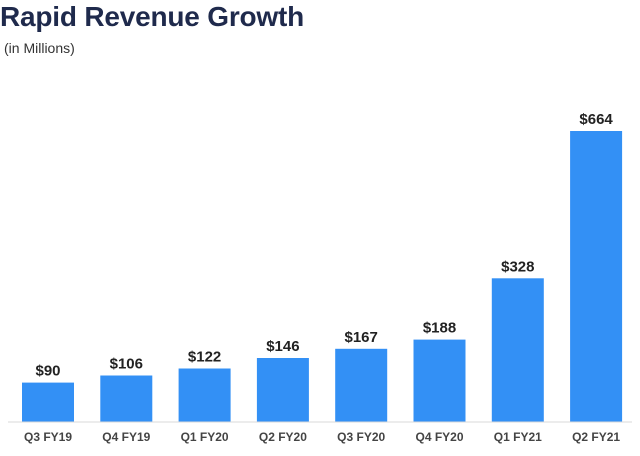 The height and width of the screenshot is (456, 640). What do you see at coordinates (517, 350) in the screenshot?
I see `bar-q1-fy21` at bounding box center [517, 350].